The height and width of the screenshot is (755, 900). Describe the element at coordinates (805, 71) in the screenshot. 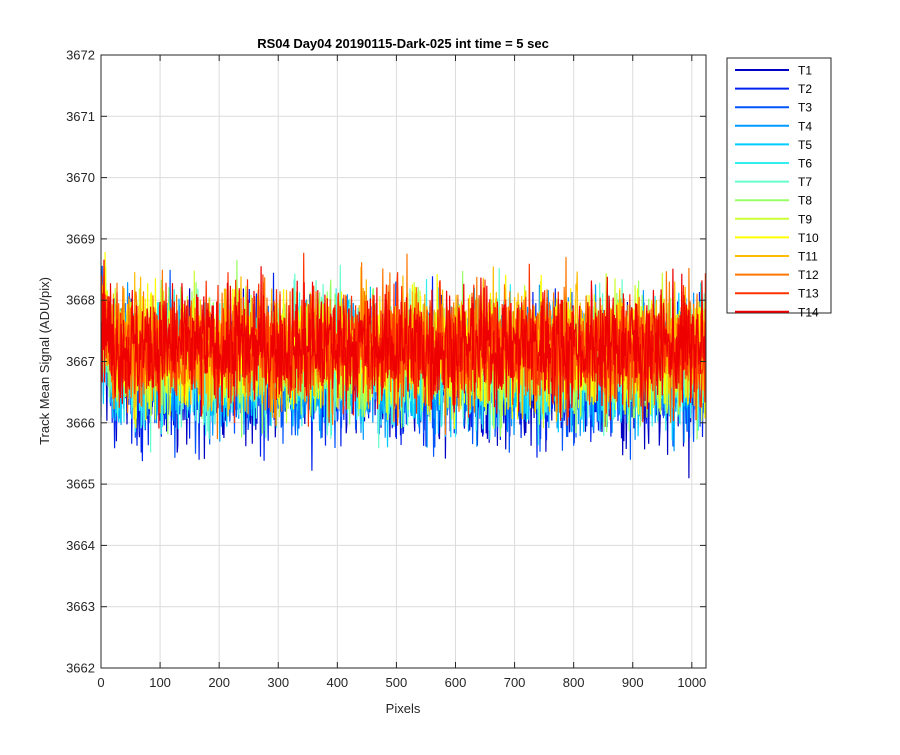

I see `legend-label-T1: T1` at that location.